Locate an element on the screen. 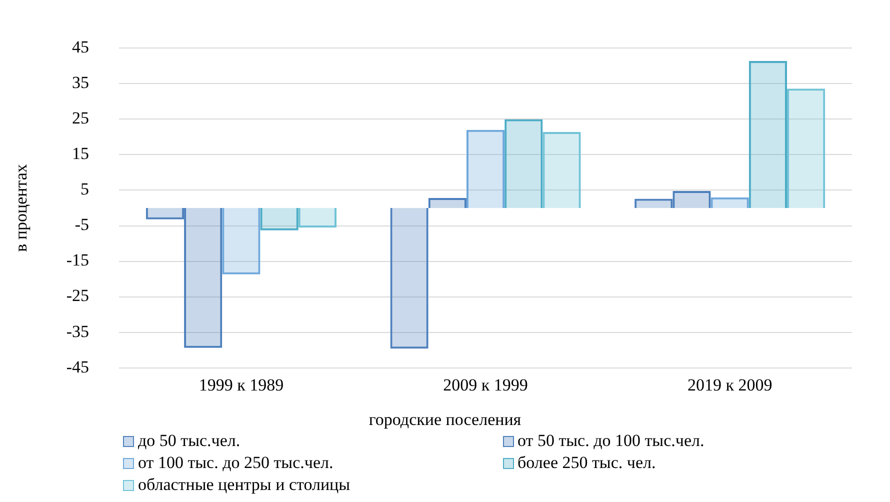  y-tick-label: 25 is located at coordinates (81, 118).